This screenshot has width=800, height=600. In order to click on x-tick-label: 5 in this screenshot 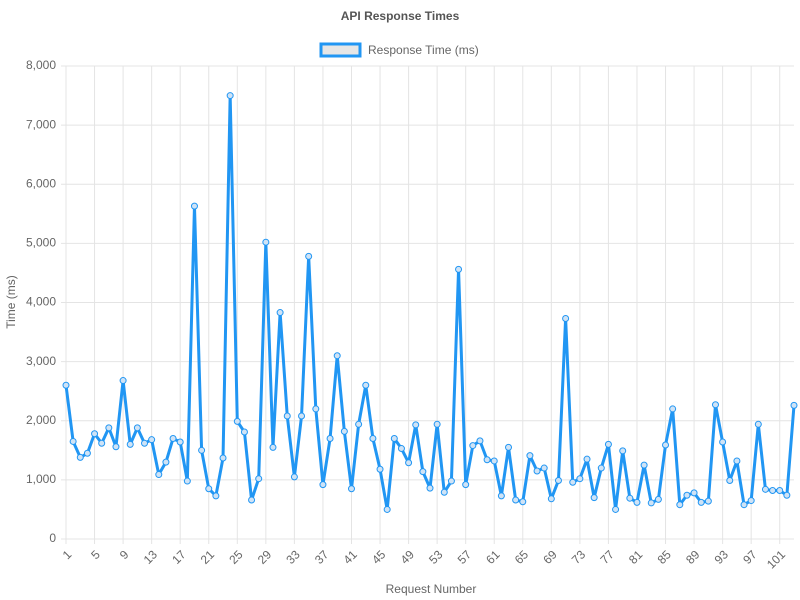, I will do `click(95, 554)`.